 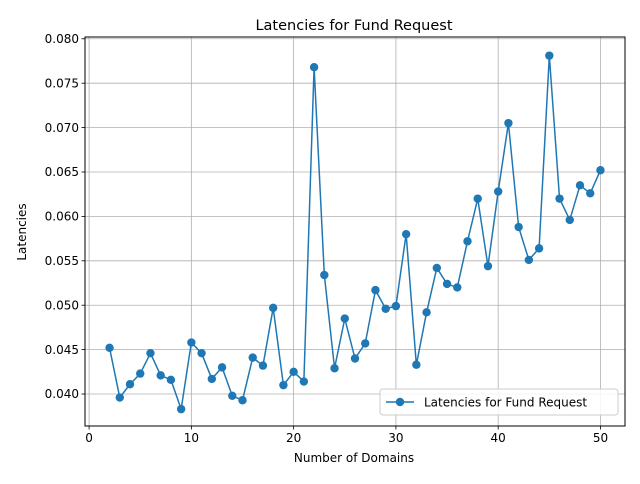 What do you see at coordinates (346, 435) in the screenshot?
I see `x-axis-ticks: 0 10 20 30 40 50` at bounding box center [346, 435].